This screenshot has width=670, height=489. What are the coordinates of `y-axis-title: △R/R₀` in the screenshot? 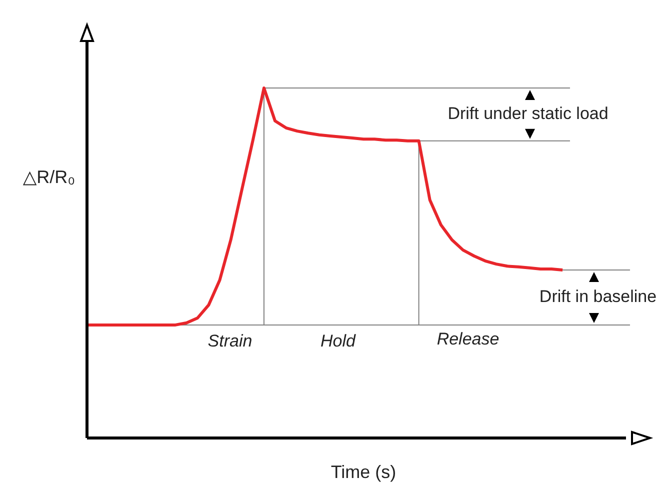 It's located at (49, 176).